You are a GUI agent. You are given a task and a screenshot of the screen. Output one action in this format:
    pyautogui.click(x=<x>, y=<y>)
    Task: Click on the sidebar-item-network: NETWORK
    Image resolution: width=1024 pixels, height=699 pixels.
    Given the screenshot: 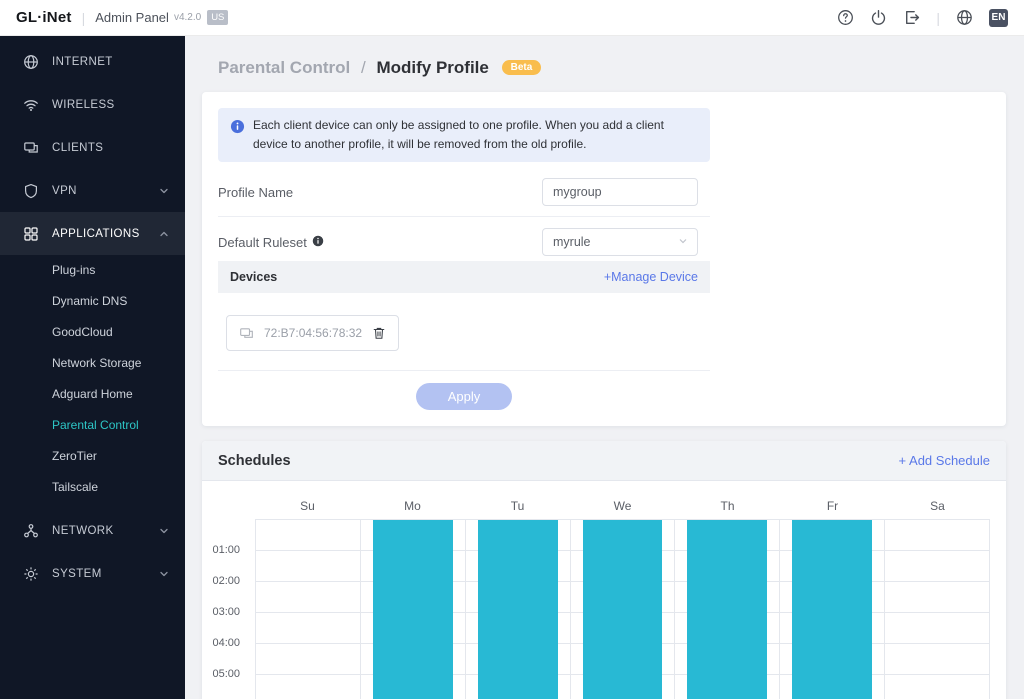 What is the action you would take?
    pyautogui.click(x=92, y=530)
    